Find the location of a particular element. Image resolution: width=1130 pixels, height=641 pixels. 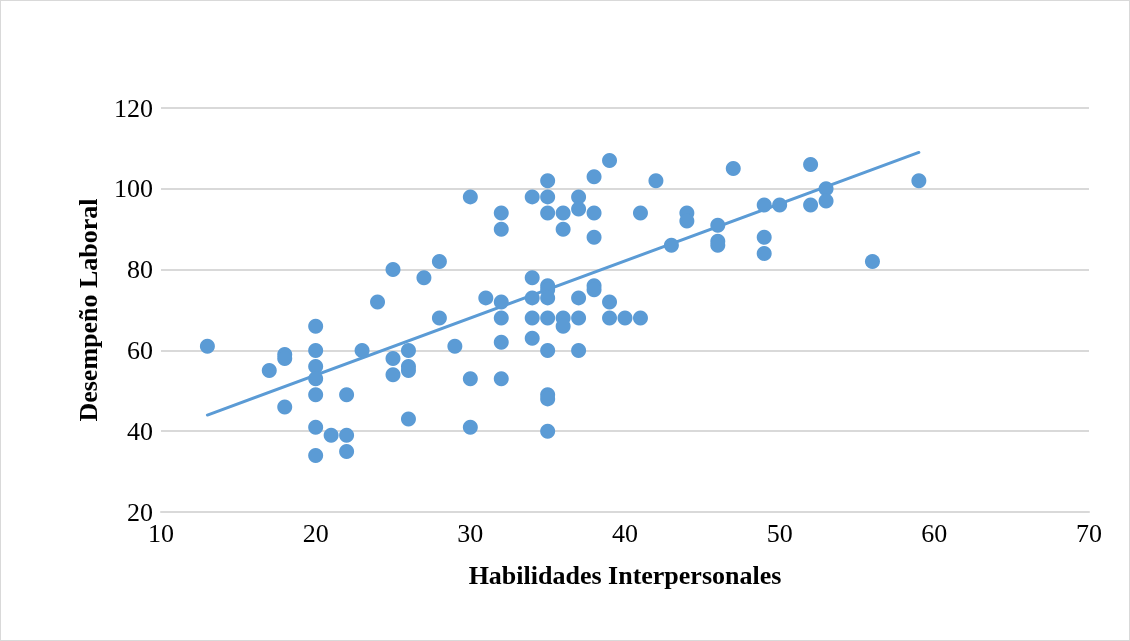

y-axis-title: Desempeño Laboral is located at coordinates (88, 310).